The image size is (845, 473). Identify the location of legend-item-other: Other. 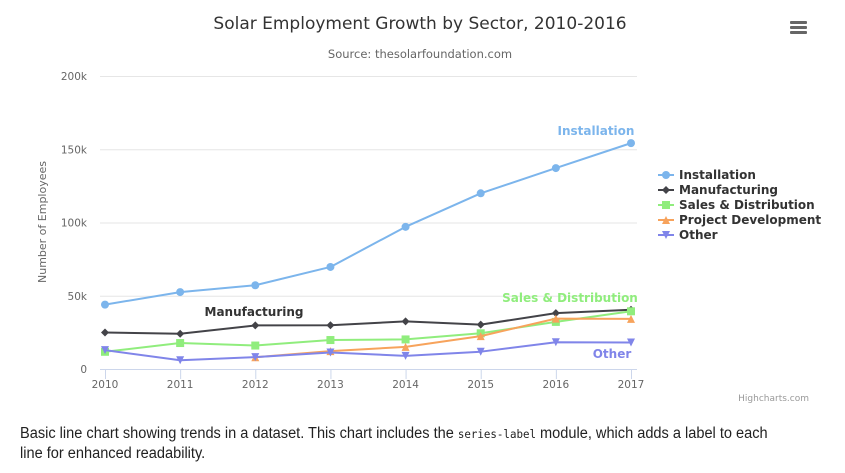
(688, 235).